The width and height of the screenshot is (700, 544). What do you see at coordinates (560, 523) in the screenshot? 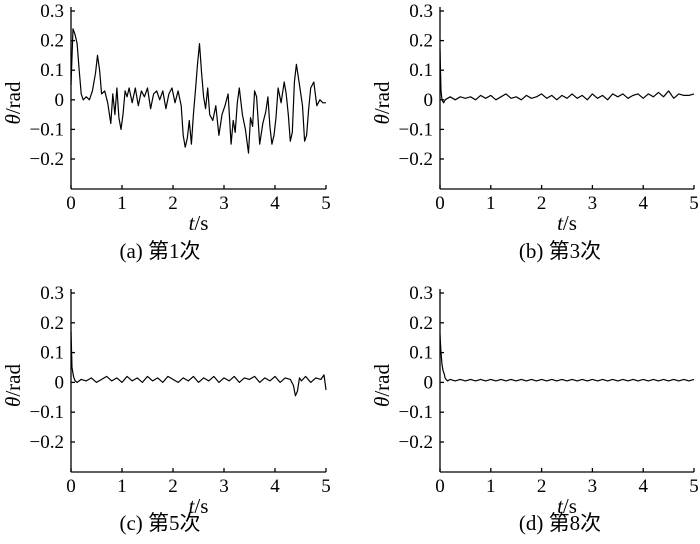
I see `panel-caption: (d) 第8次` at bounding box center [560, 523].